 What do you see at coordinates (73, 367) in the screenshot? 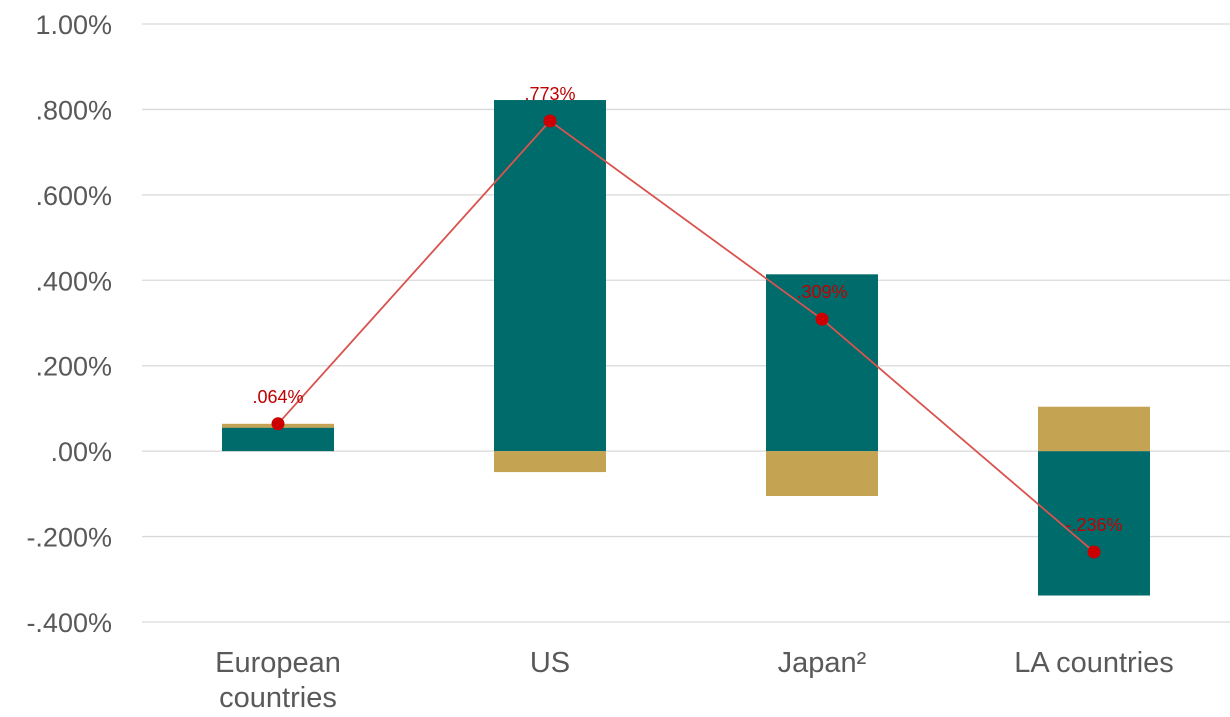
I see `y-tick-label: .200%` at bounding box center [73, 367].